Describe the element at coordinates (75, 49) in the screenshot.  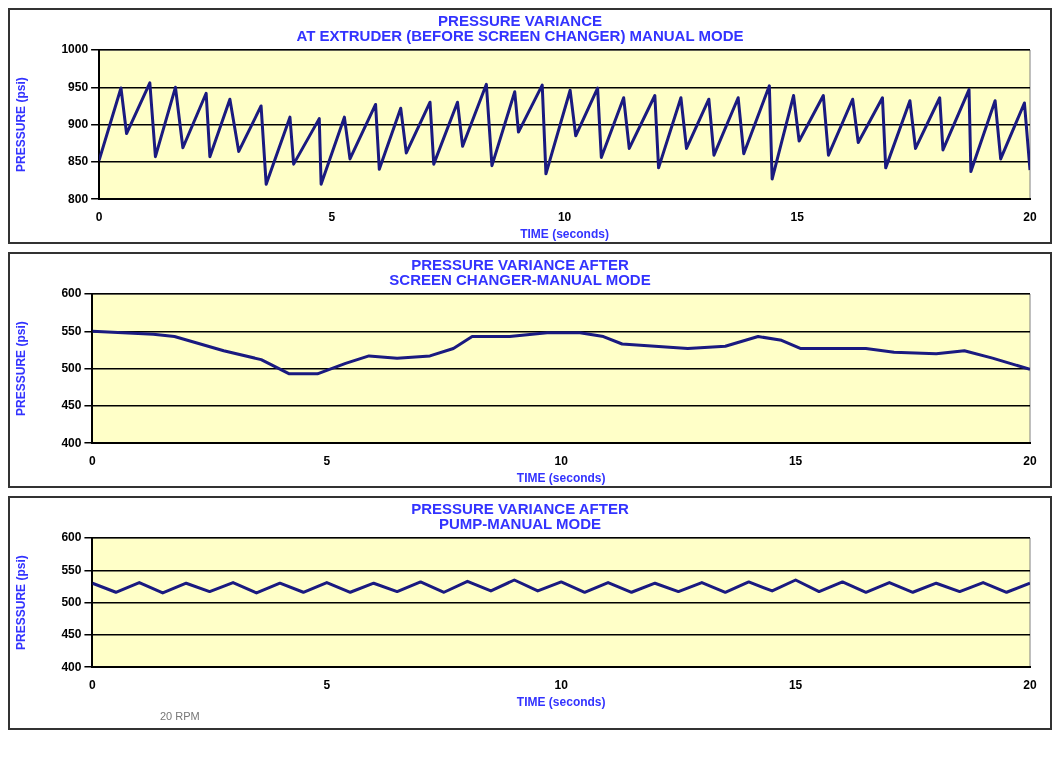
I see `y-tick-label: 1000` at that location.